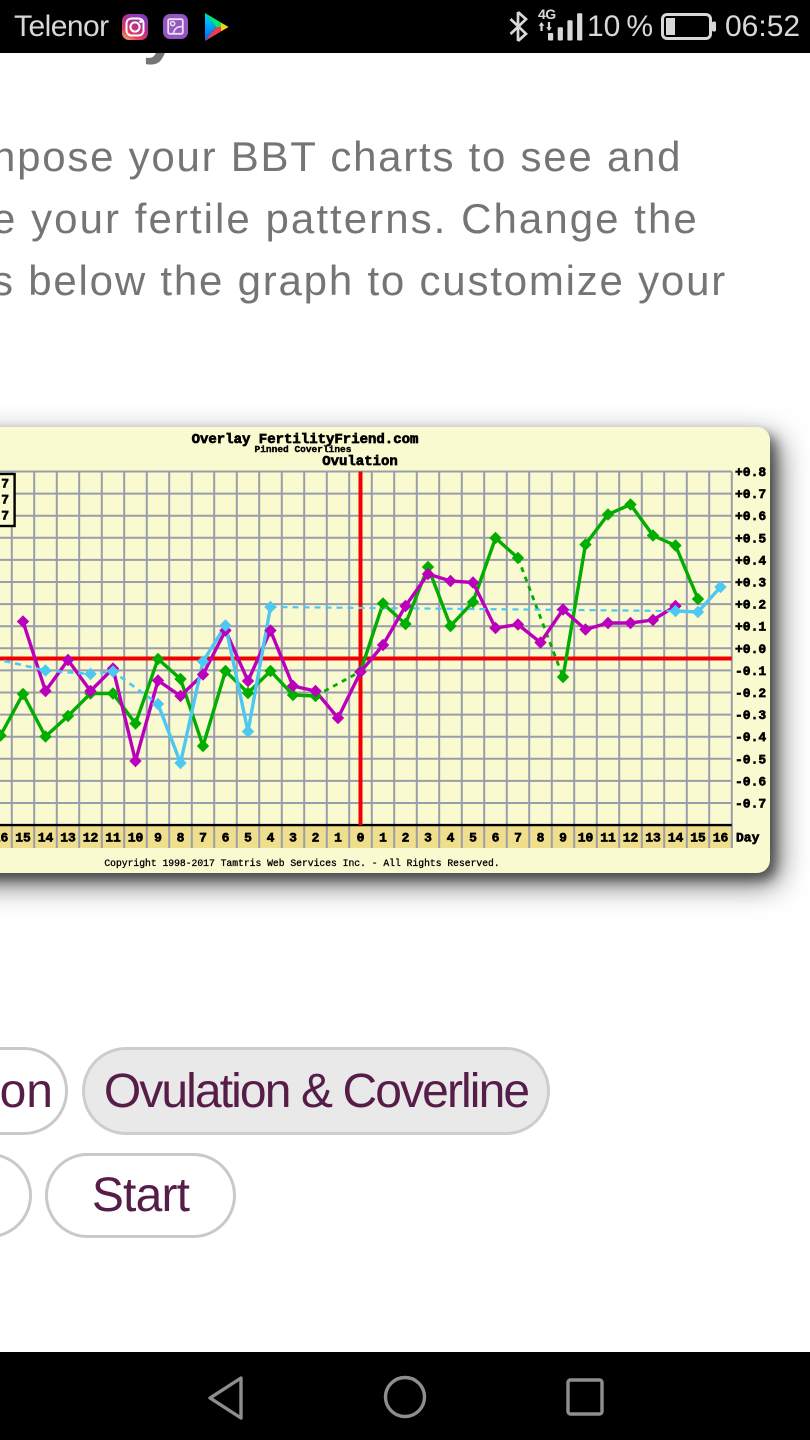  I want to click on svg-text: -0.7, so click(750, 804).